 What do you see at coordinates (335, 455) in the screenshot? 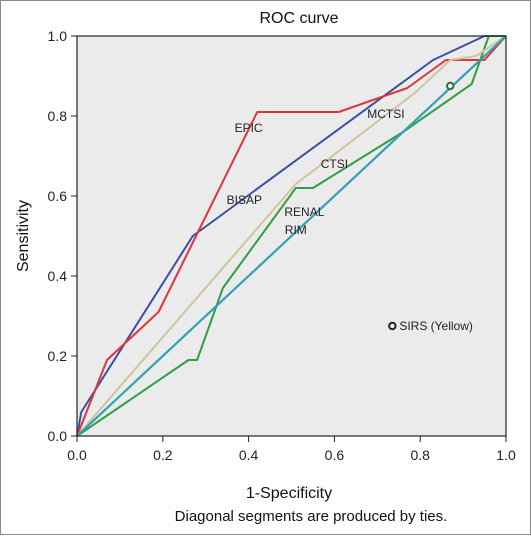
I see `x-tick-label: 0.6` at bounding box center [335, 455].